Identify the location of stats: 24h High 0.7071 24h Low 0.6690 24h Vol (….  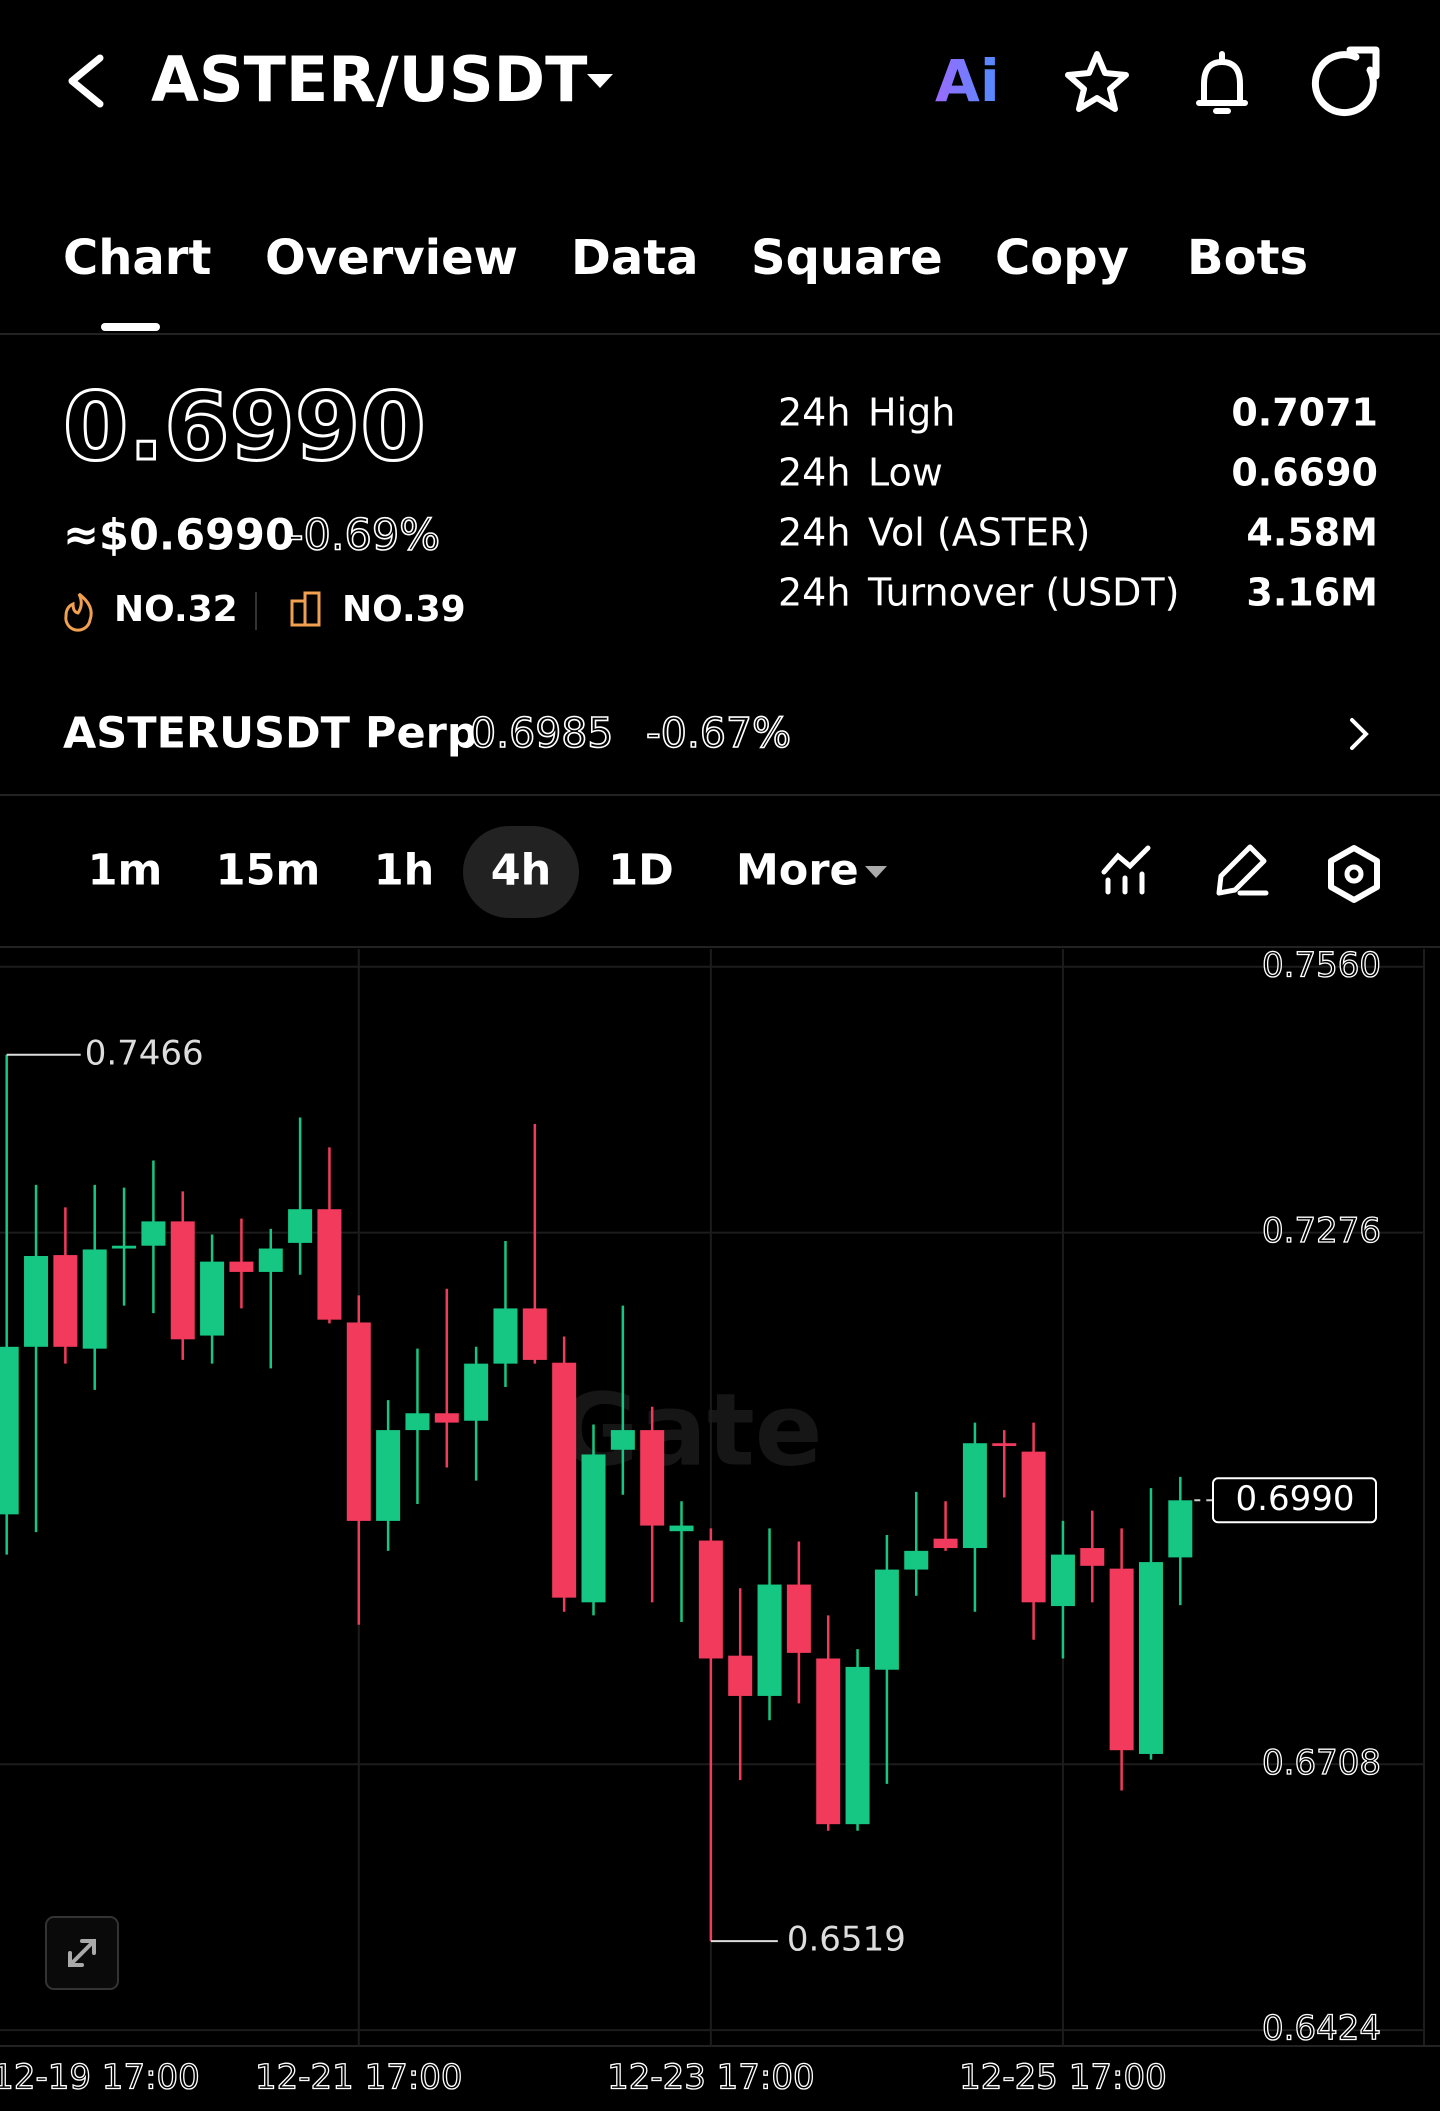
(1078, 503).